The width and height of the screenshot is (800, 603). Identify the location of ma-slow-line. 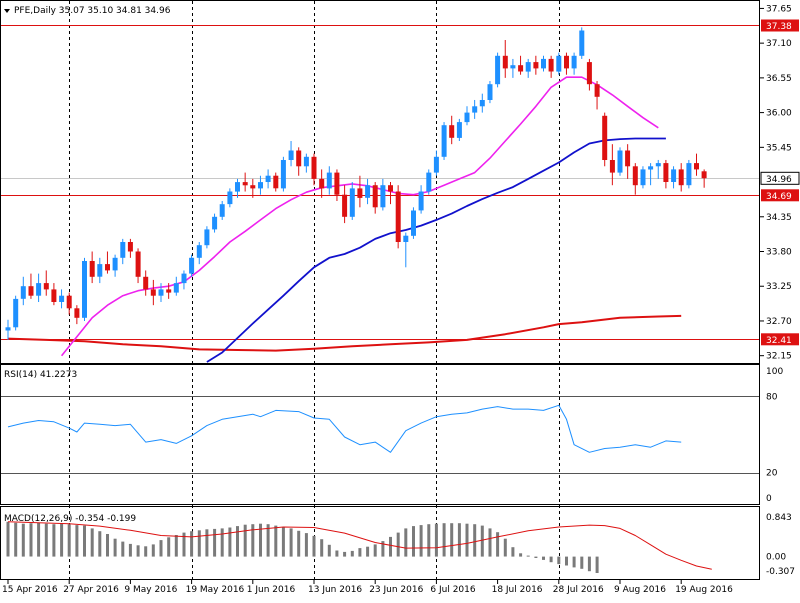
(344, 333).